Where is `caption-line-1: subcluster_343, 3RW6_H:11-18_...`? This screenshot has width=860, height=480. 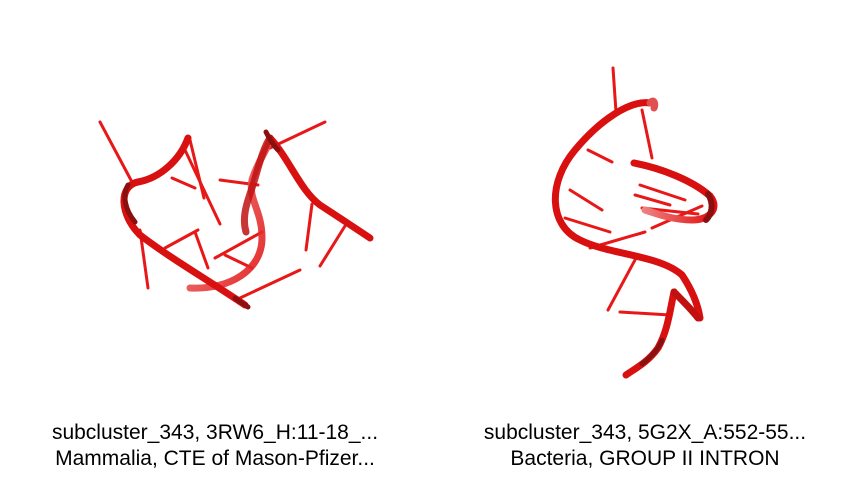 caption-line-1: subcluster_343, 3RW6_H:11-18_... is located at coordinates (215, 432).